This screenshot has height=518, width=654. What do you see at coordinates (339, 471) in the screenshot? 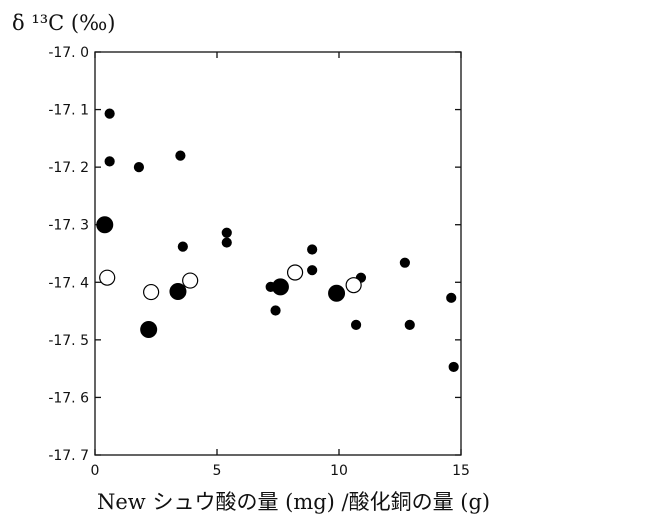
I see `x-tick-label: 10` at bounding box center [339, 471].